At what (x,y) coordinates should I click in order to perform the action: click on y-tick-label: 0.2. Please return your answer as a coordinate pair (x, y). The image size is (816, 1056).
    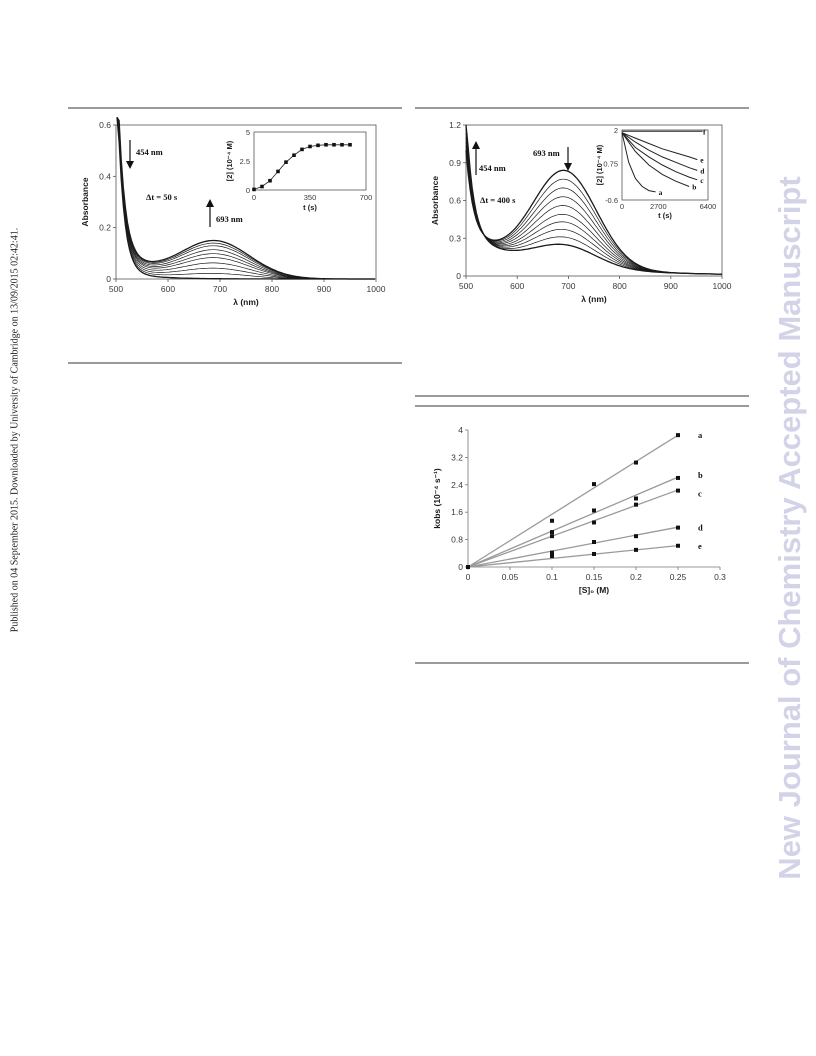
    Looking at the image, I should click on (105, 228).